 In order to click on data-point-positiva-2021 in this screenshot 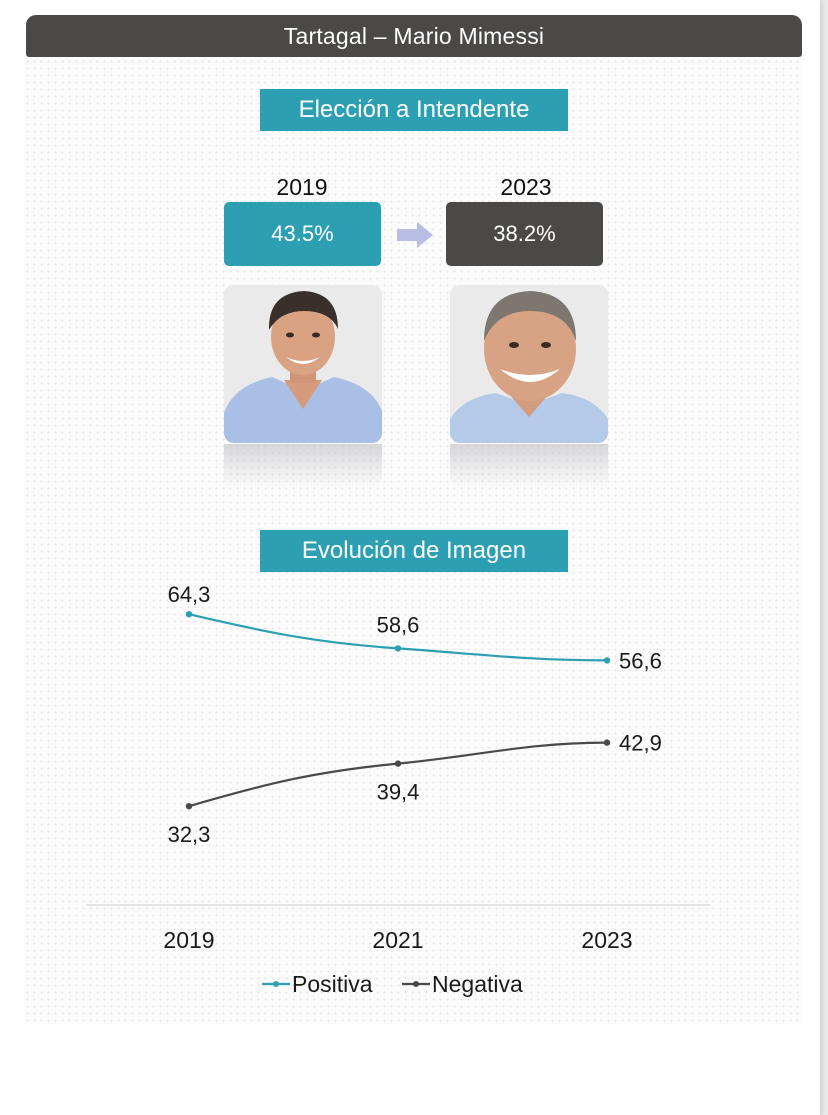, I will do `click(398, 648)`.